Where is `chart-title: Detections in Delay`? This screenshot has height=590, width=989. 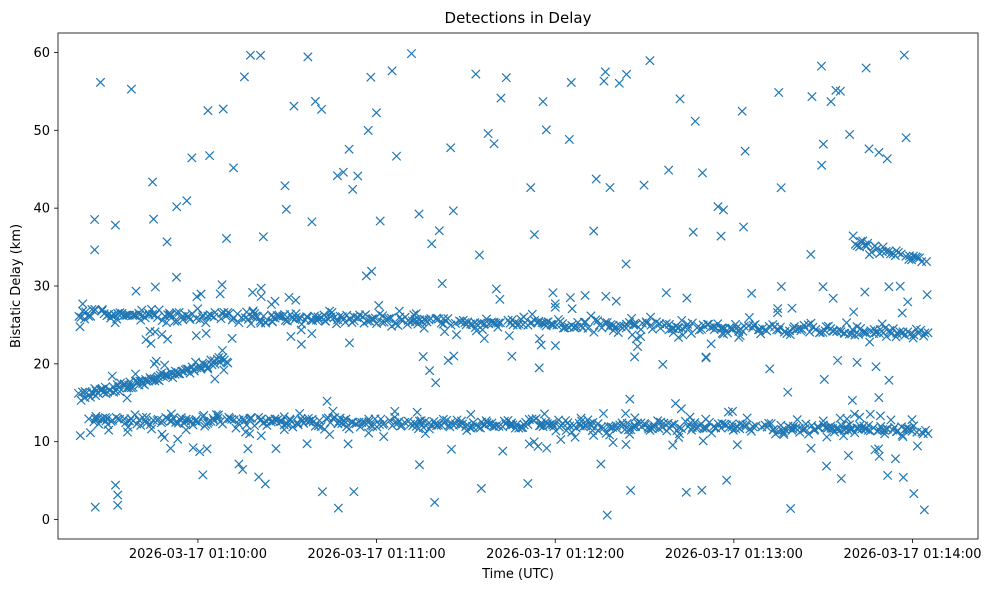 chart-title: Detections in Delay is located at coordinates (518, 18).